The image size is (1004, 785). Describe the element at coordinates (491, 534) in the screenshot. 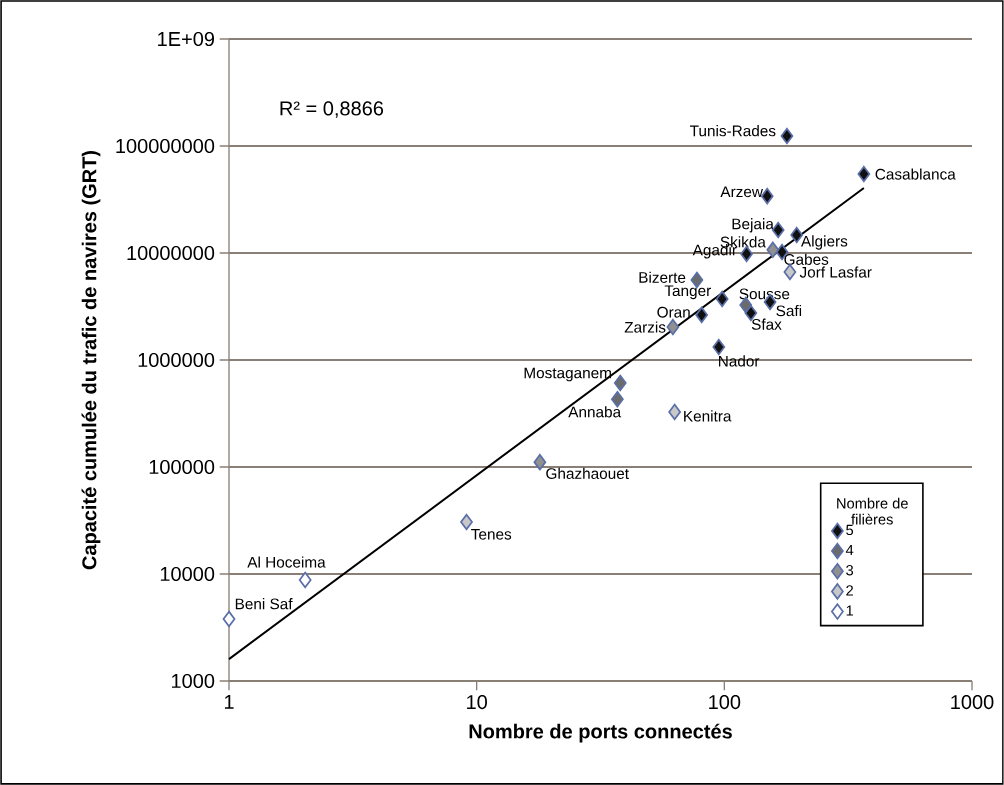

I see `annotation: Tenes` at that location.